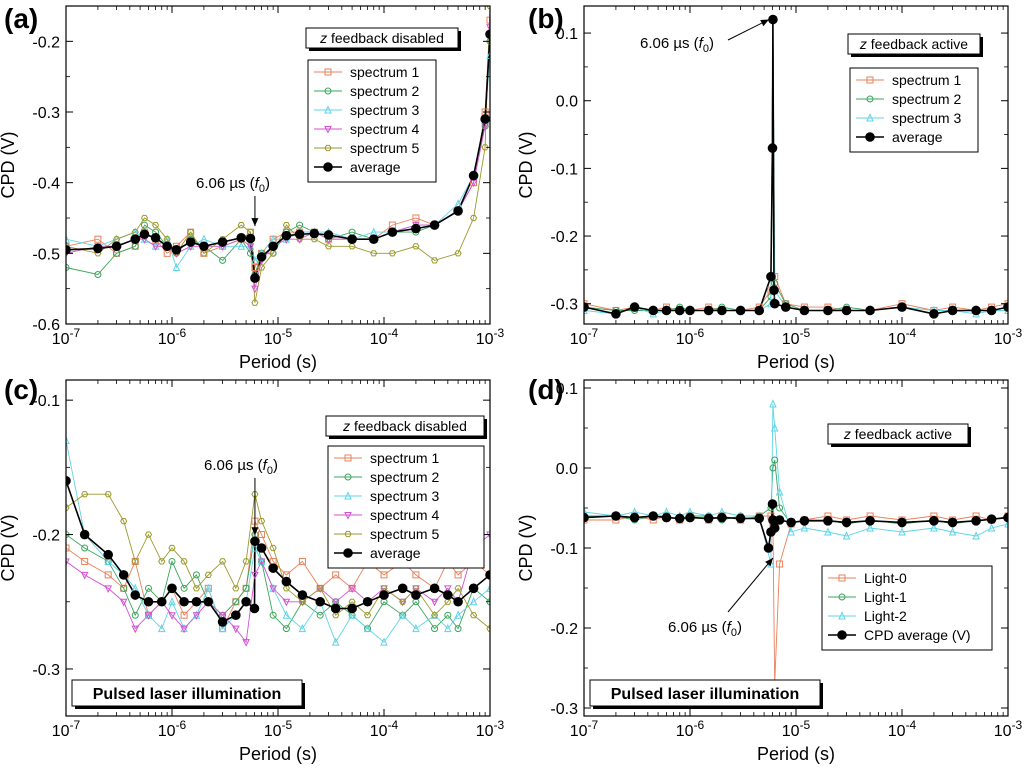 This screenshot has width=1024, height=772. What do you see at coordinates (404, 496) in the screenshot?
I see `legend-entry: spectrum 3` at bounding box center [404, 496].